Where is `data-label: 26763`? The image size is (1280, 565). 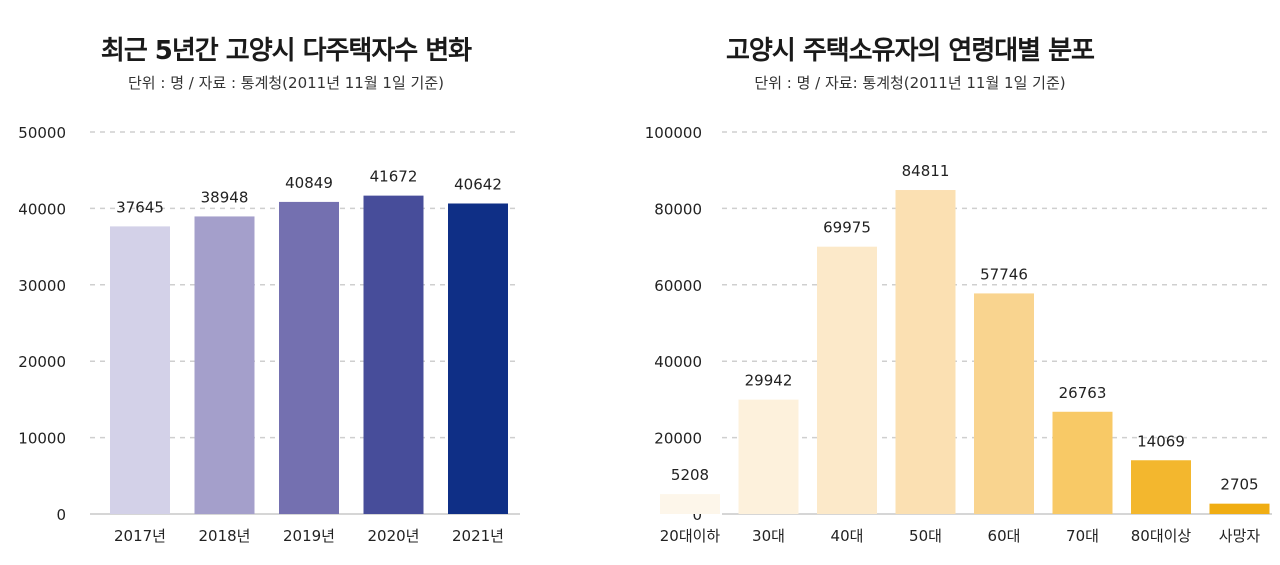
data-label: 26763 is located at coordinates (1083, 393).